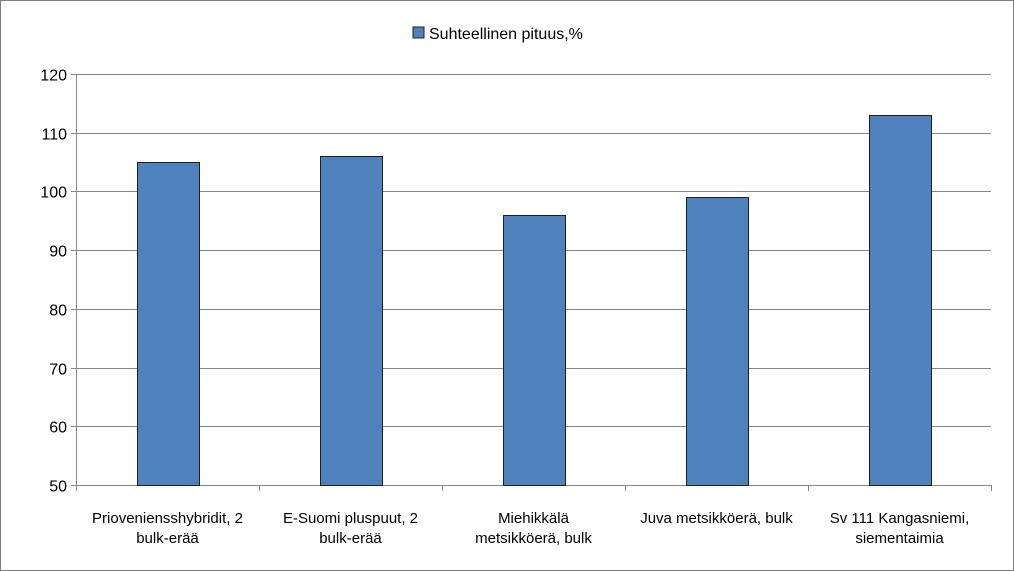 This screenshot has width=1014, height=571. Describe the element at coordinates (58, 487) in the screenshot. I see `y-tick-label: 50` at that location.